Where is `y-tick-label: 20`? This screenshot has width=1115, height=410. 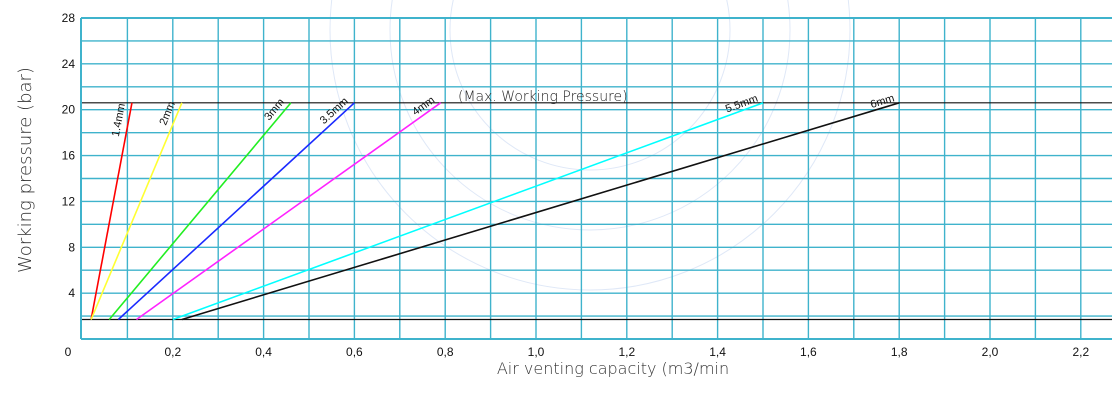
y-tick-label: 20 is located at coordinates (69, 110).